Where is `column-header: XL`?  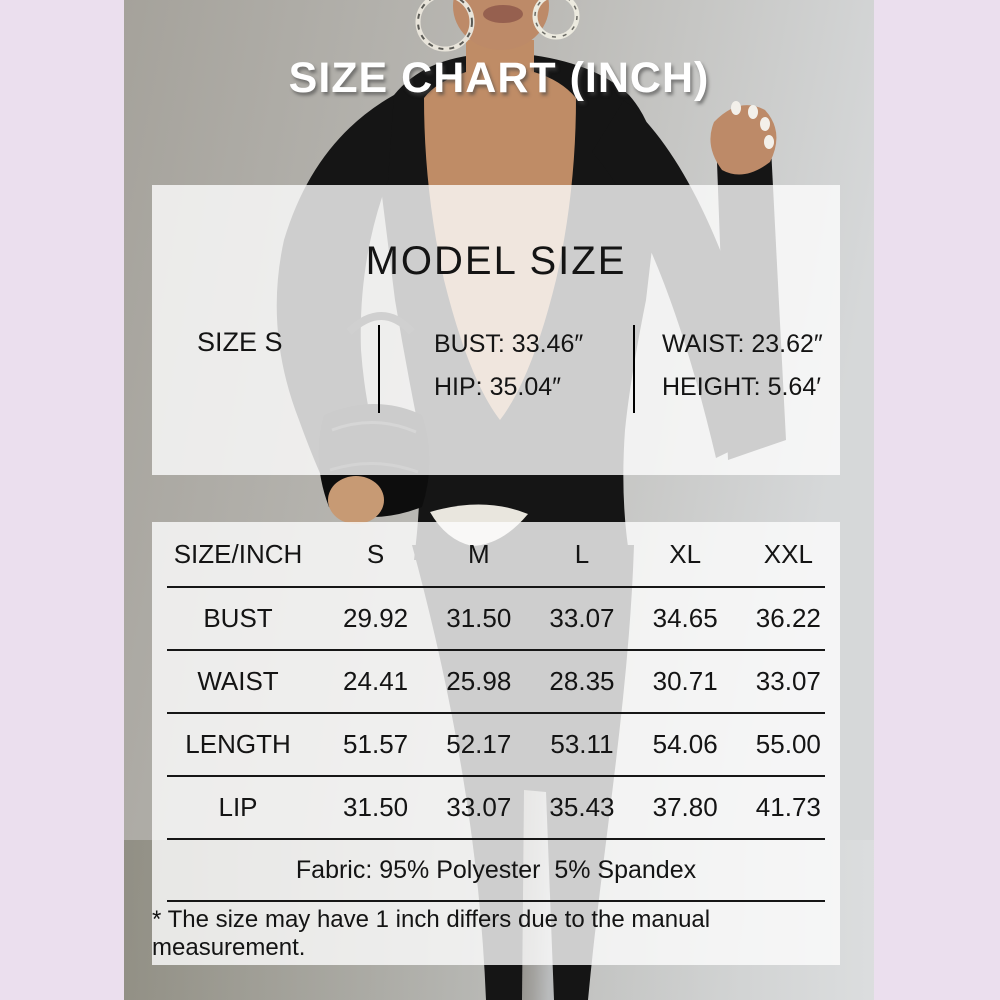
column-header: XL is located at coordinates (685, 553).